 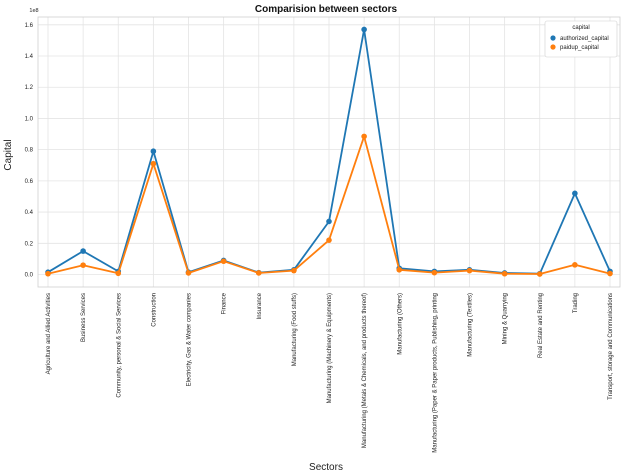 What do you see at coordinates (580, 28) in the screenshot?
I see `legend-title: capital` at bounding box center [580, 28].